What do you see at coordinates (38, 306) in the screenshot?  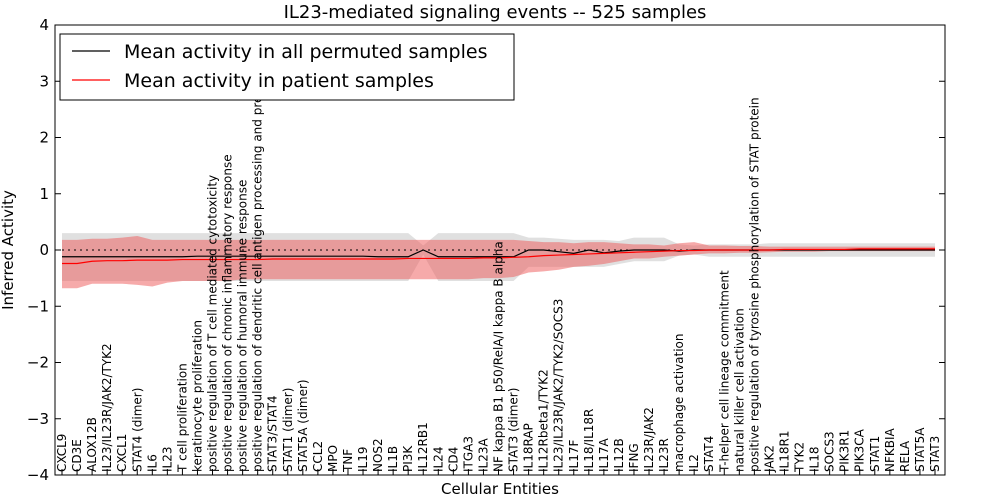 I see `y-tick-label: −1` at bounding box center [38, 306].